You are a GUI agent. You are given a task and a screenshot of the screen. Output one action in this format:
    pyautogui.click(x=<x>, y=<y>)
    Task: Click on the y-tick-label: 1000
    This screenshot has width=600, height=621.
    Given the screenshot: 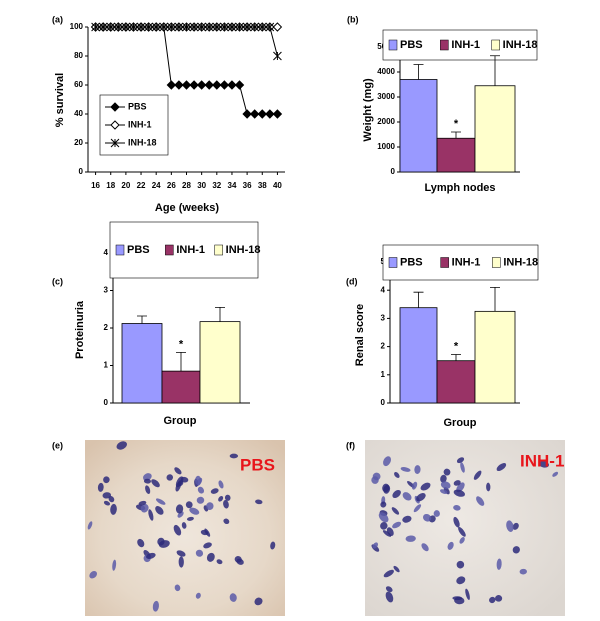 What is the action you would take?
    pyautogui.click(x=386, y=146)
    